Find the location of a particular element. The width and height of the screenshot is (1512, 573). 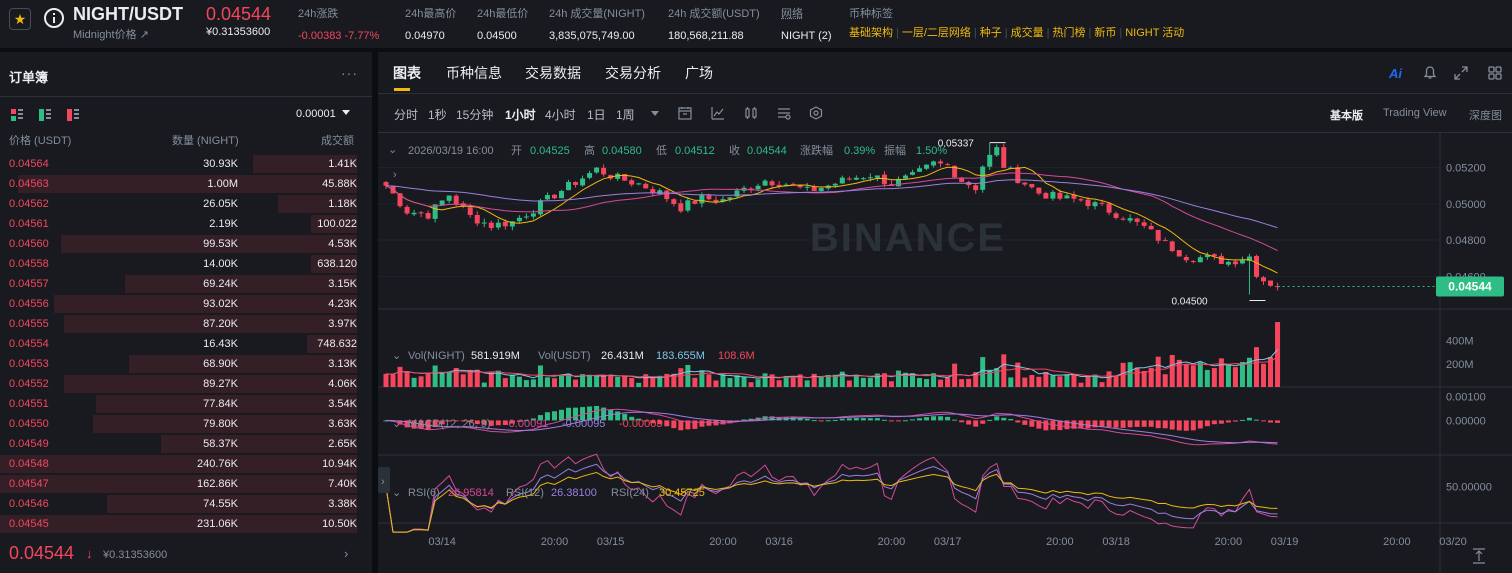

stat-network: 网络 NIGHT (2) is located at coordinates (806, 23).